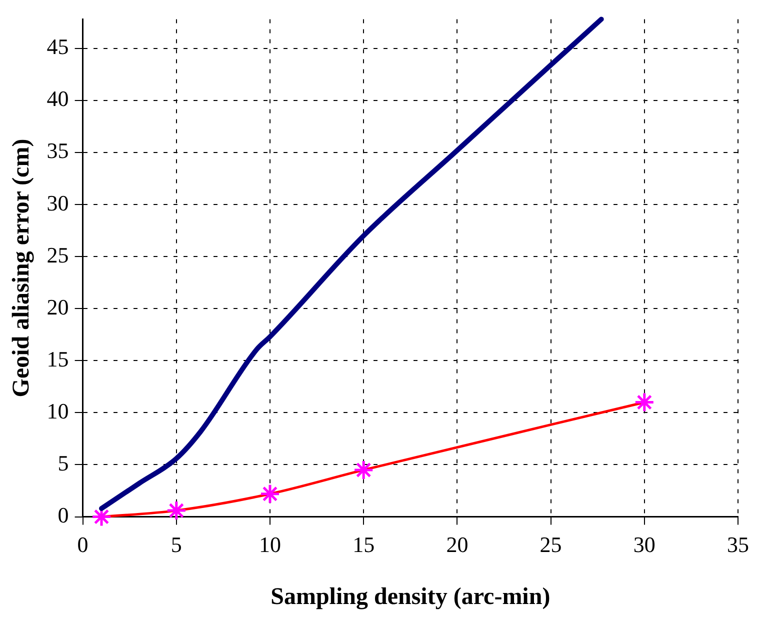 The width and height of the screenshot is (757, 620). Describe the element at coordinates (57, 307) in the screenshot. I see `y-tick-label: 20` at that location.